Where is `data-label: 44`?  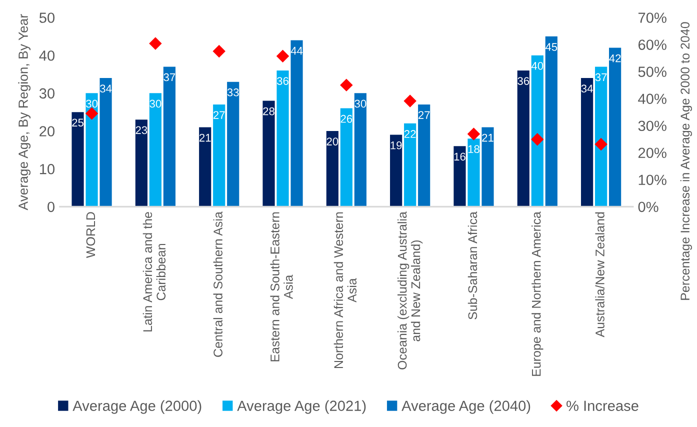 data-label: 44 is located at coordinates (296, 50).